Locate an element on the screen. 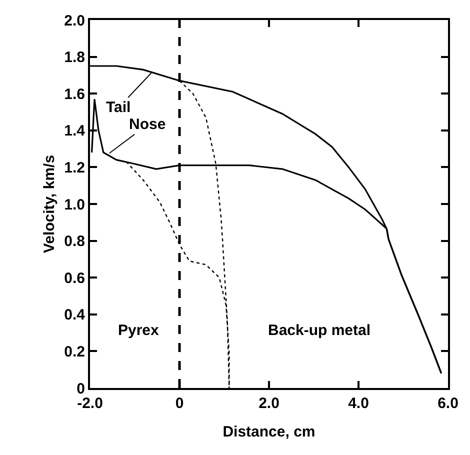 This screenshot has height=455, width=470. x-tick-label: 6.0 is located at coordinates (448, 403).